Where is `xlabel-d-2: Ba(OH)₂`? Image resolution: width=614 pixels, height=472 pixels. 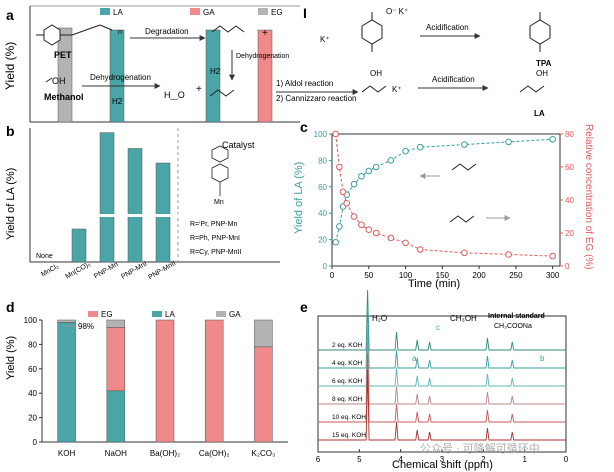 xlabel-d-2: Ba(OH)₂ is located at coordinates (165, 453).